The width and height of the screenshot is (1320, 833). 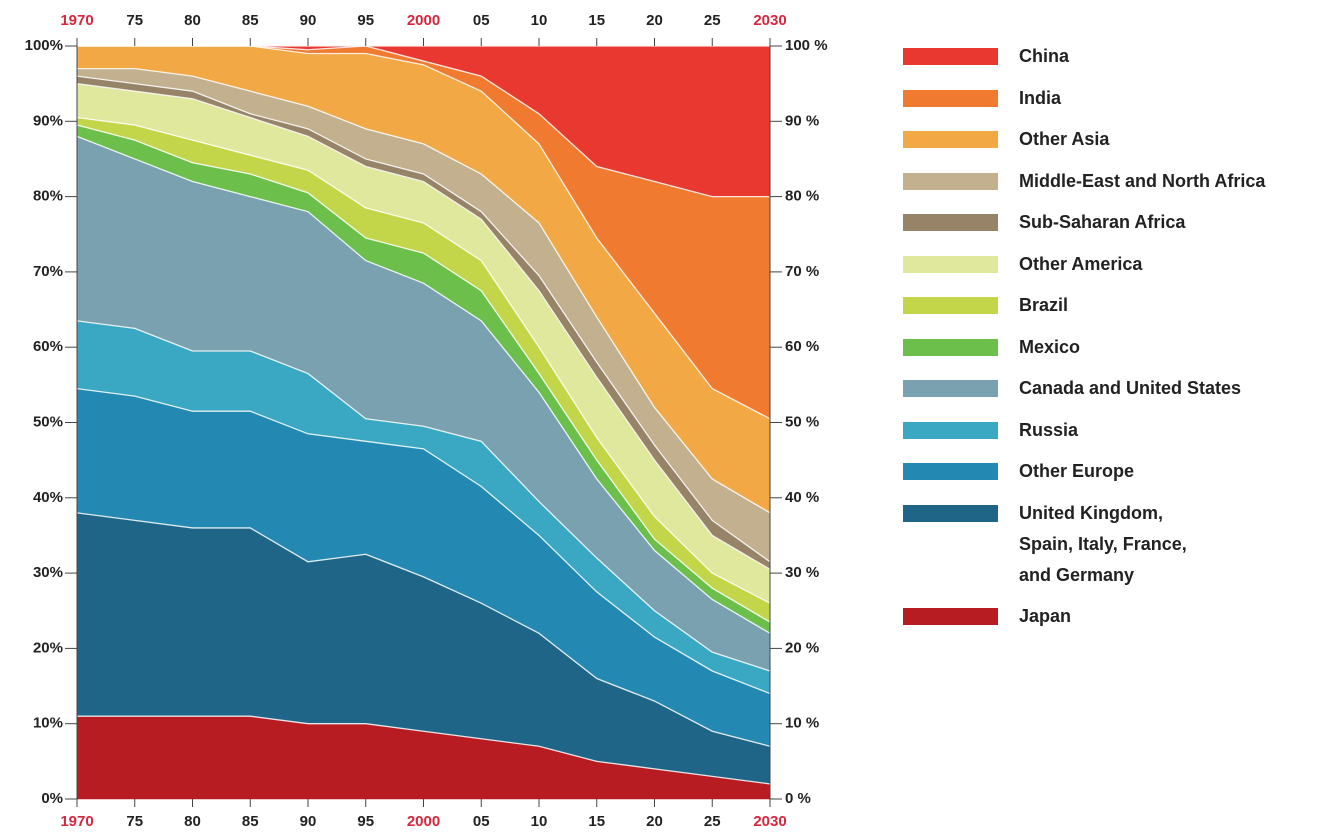 I want to click on legend-label: Other America, so click(x=1081, y=263).